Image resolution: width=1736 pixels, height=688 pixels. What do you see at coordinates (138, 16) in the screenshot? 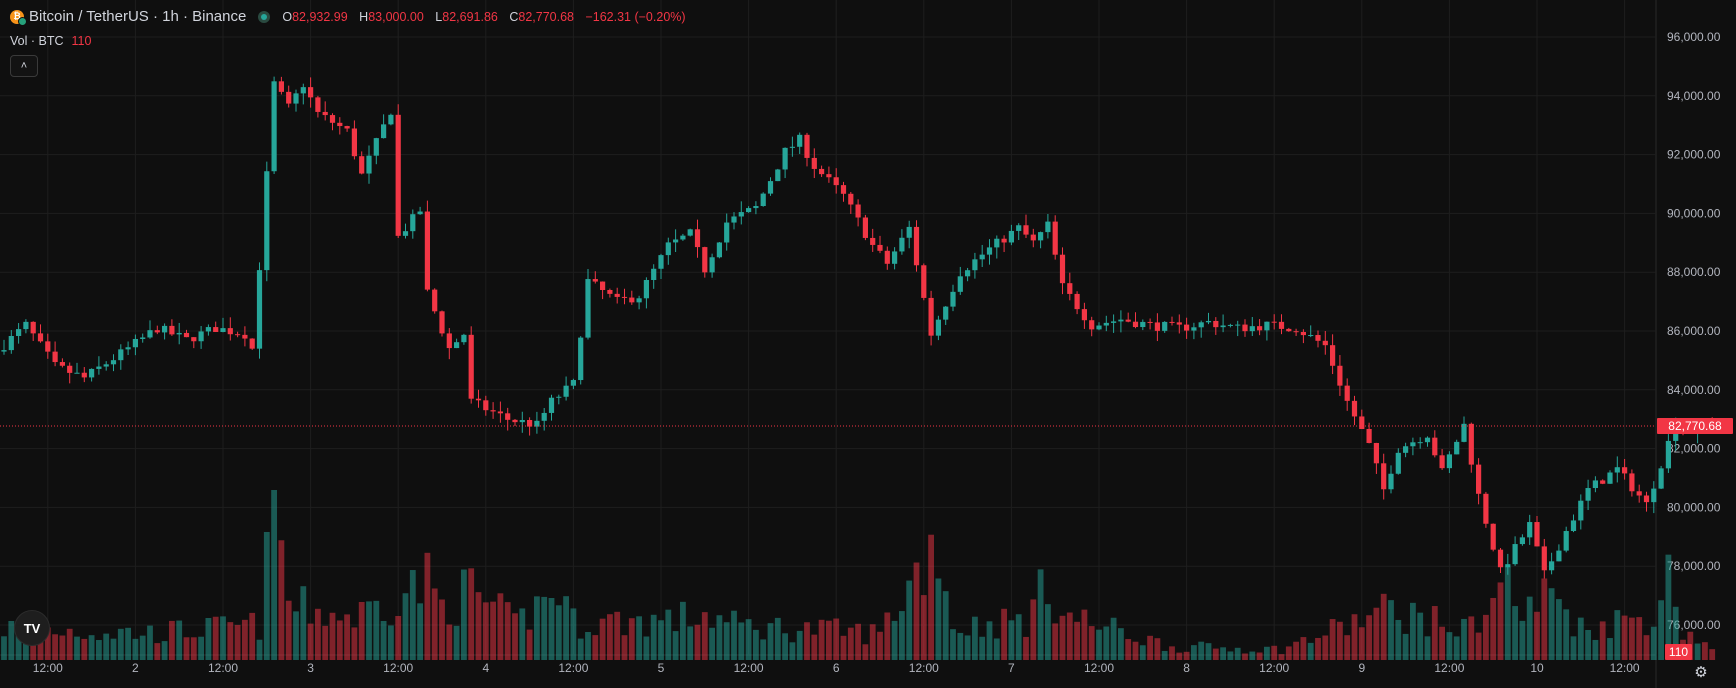
I see `symbol-title: Bitcoin / TetherUS · 1h · Binance` at bounding box center [138, 16].